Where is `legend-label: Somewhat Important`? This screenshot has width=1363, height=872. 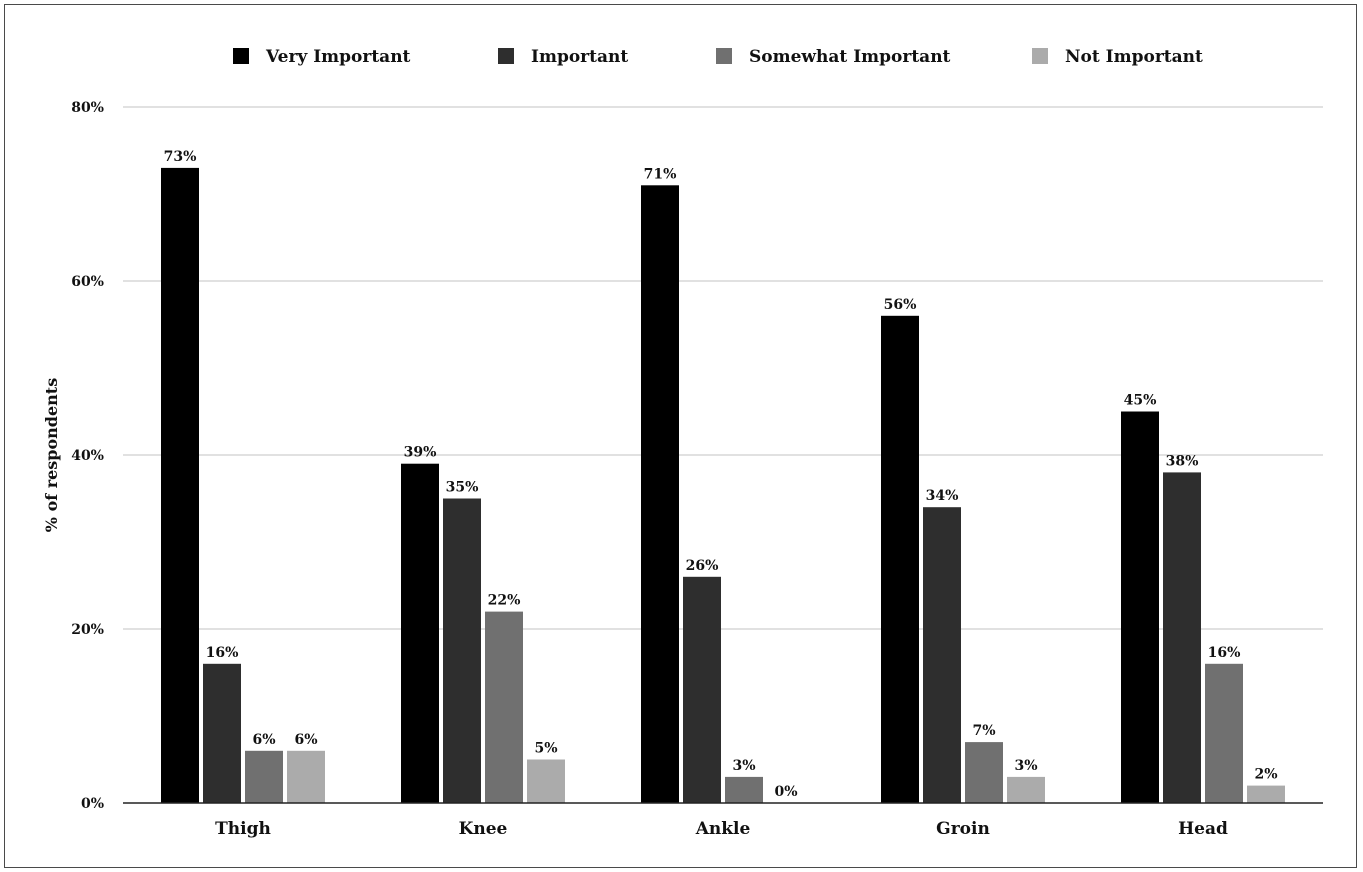
legend-label: Somewhat Important is located at coordinates (850, 57).